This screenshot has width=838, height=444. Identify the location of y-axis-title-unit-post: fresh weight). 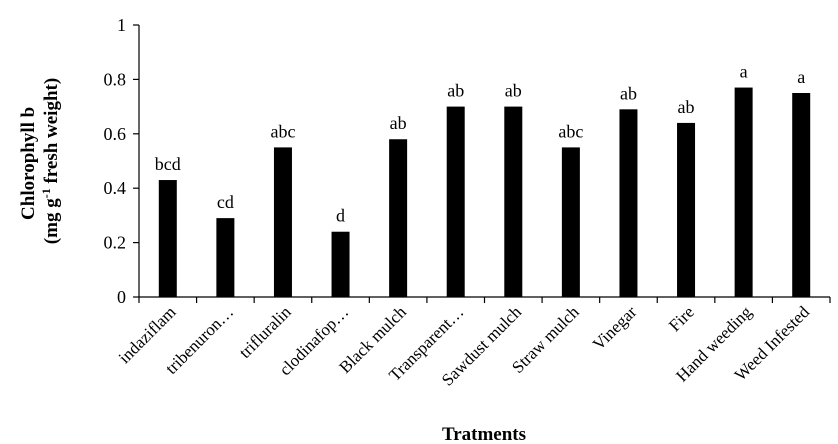
(51, 133).